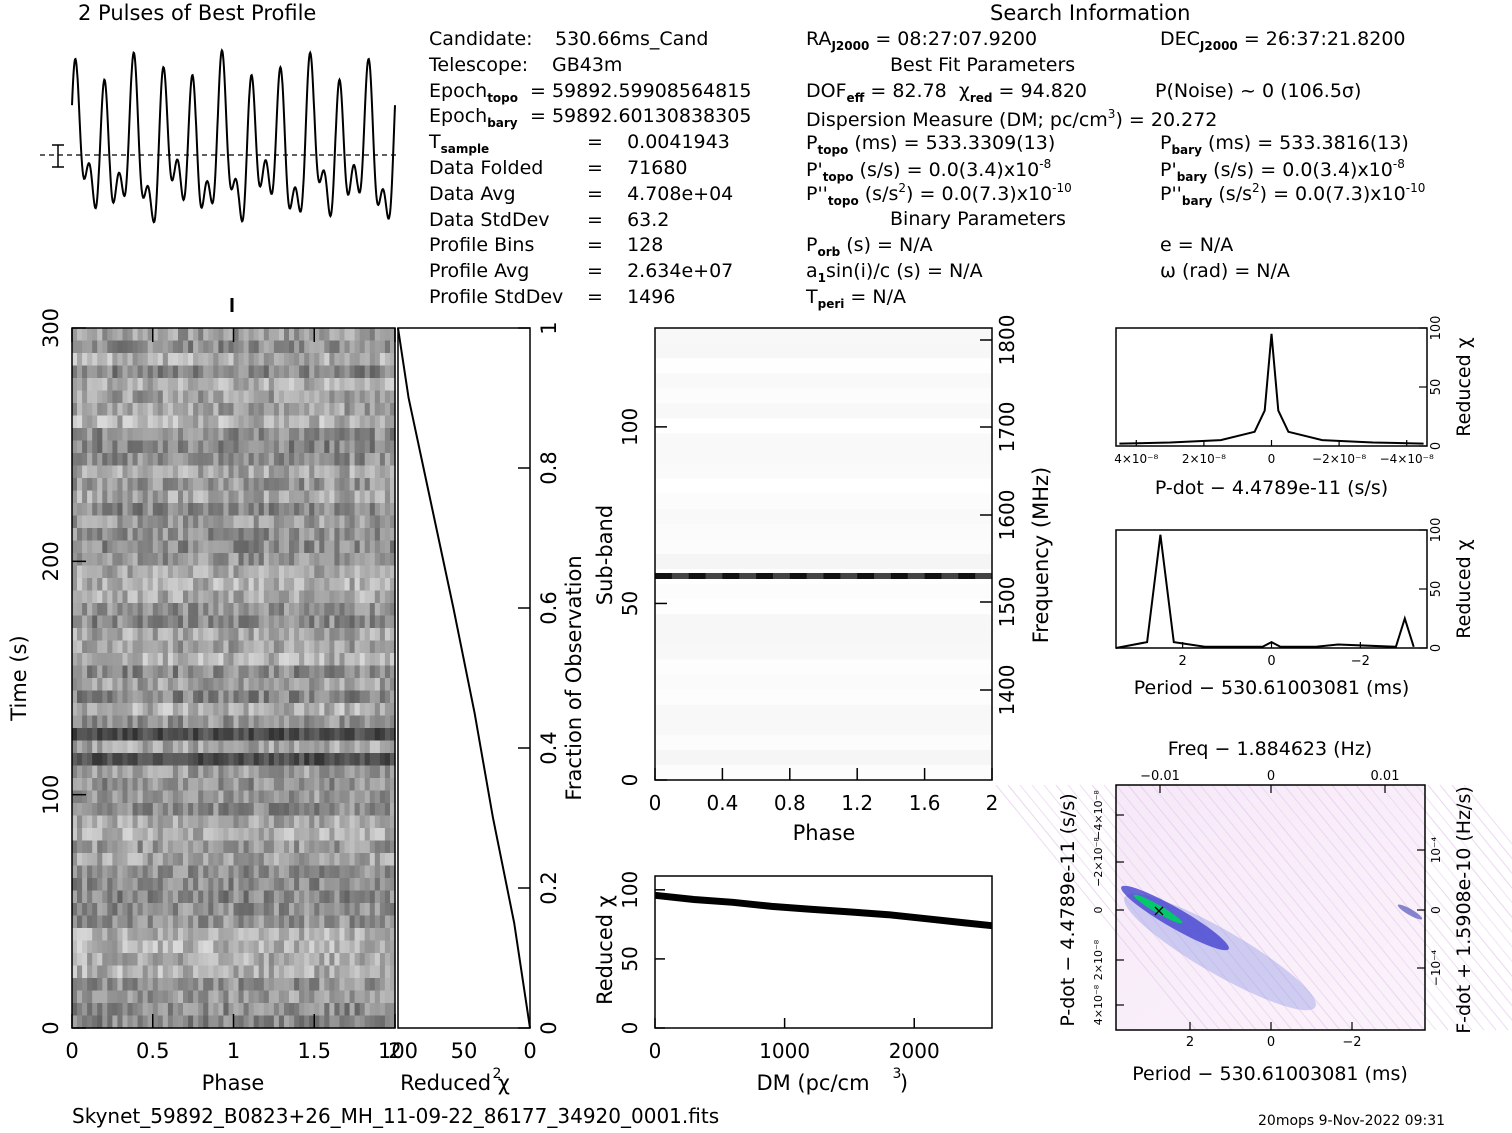  Describe the element at coordinates (992, 803) in the screenshot. I see `x-tick-label: 2` at that location.